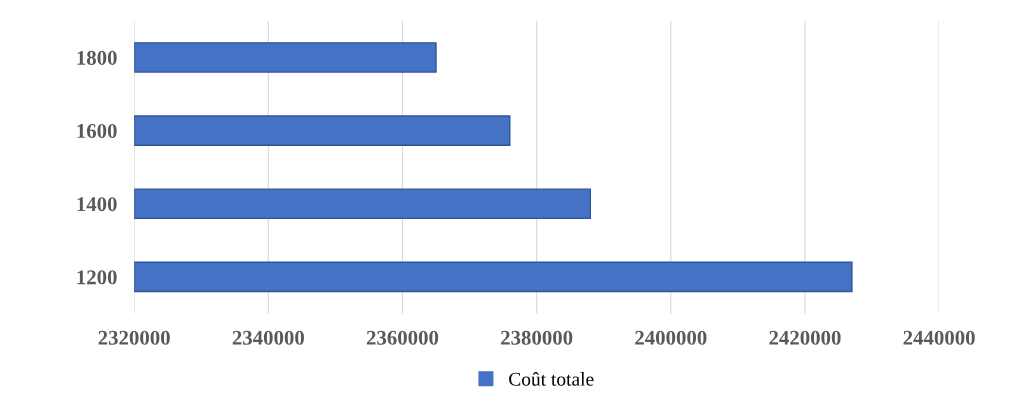 This screenshot has width=1032, height=418. I want to click on x-tick-label: 2420000, so click(805, 337).